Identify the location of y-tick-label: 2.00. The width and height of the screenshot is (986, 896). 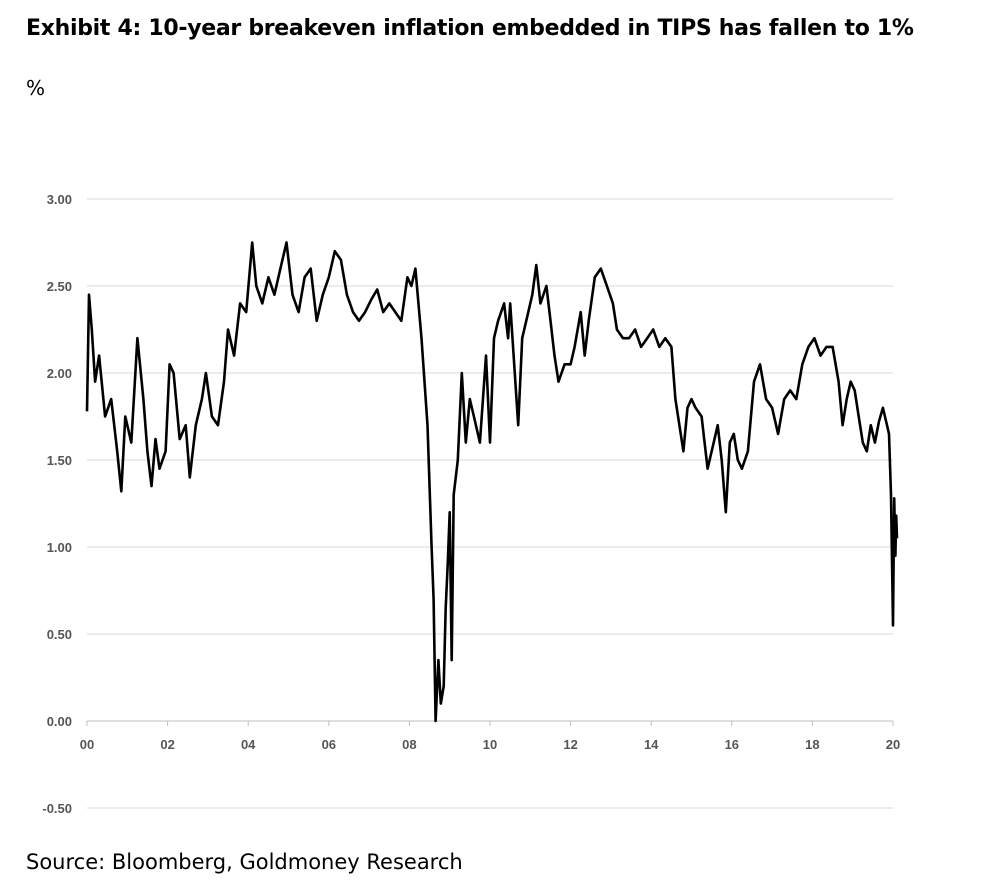
(59, 373).